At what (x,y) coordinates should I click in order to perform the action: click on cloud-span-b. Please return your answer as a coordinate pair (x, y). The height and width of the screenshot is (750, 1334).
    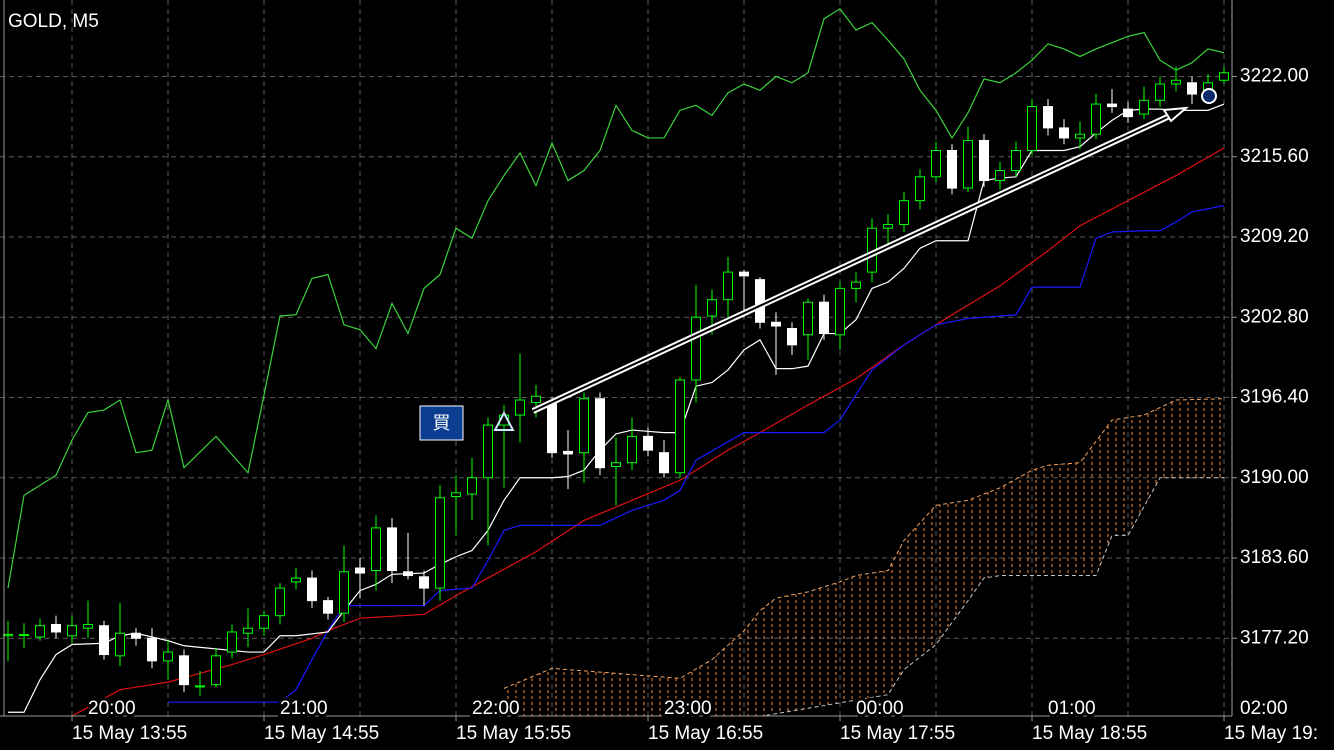
    Looking at the image, I should click on (991, 596).